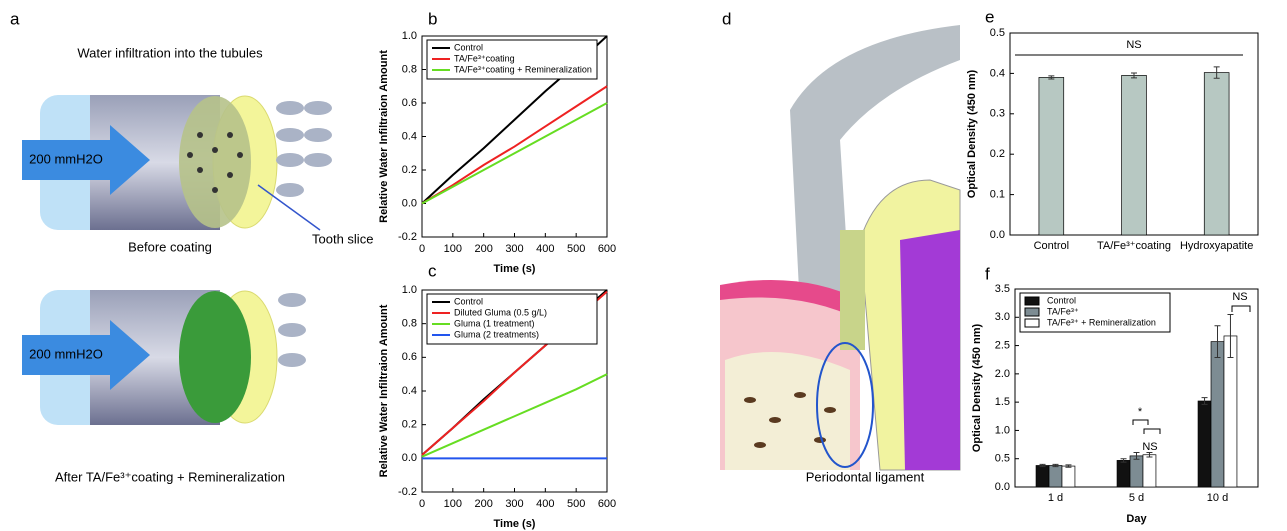 This screenshot has height=531, width=1287. What do you see at coordinates (170, 476) in the screenshot?
I see `caption: After TA/Fe³⁺coating + Remineralization` at bounding box center [170, 476].